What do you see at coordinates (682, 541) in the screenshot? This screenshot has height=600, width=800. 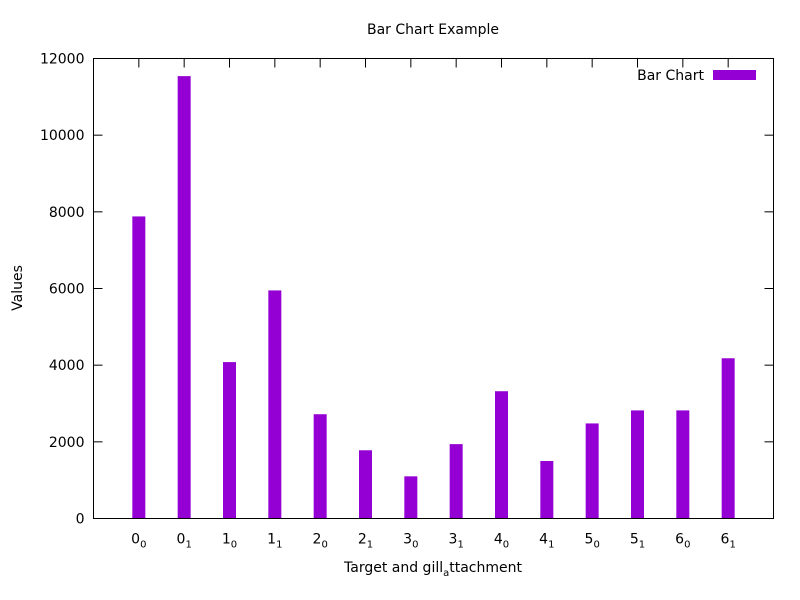 I see `x-tick-label: 60` at bounding box center [682, 541].